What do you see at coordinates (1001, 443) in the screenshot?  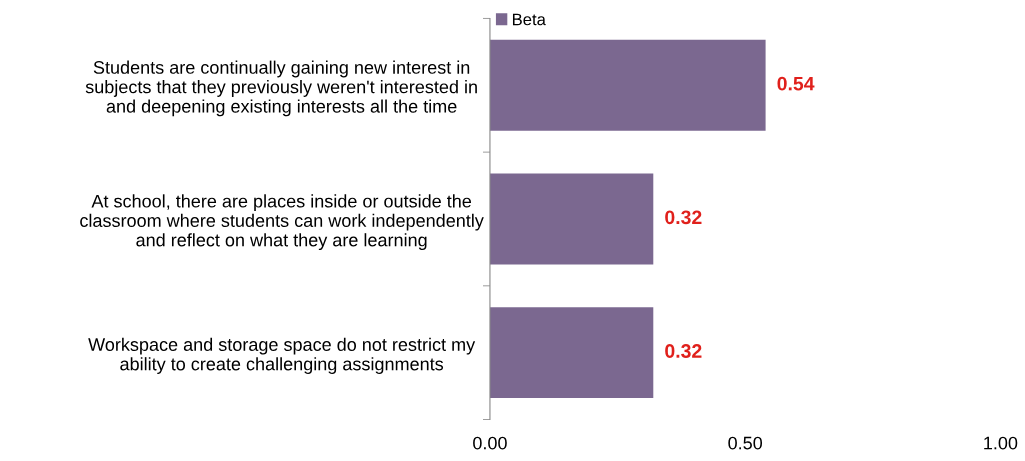 I see `x-tick-label: 1.00` at bounding box center [1001, 443].